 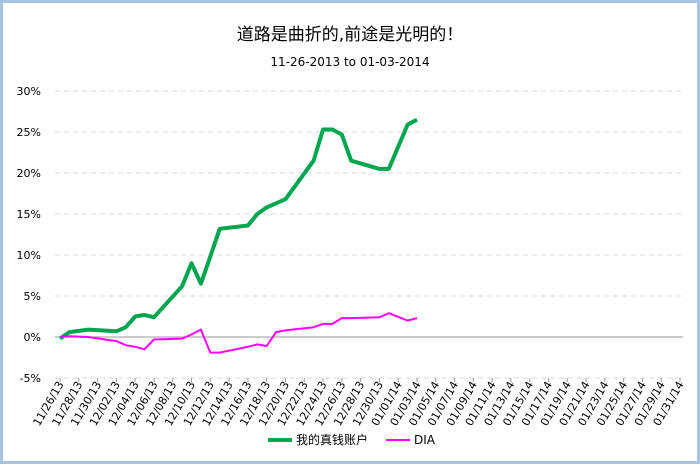 I want to click on y-tick-label: 10%, so click(x=29, y=255).